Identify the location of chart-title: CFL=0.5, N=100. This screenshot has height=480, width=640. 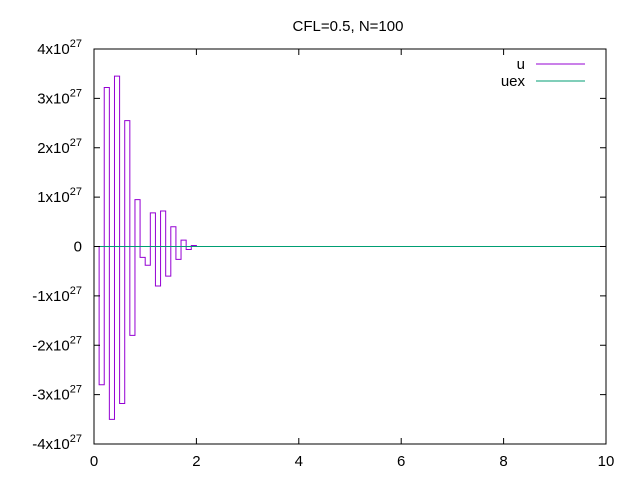
(348, 26).